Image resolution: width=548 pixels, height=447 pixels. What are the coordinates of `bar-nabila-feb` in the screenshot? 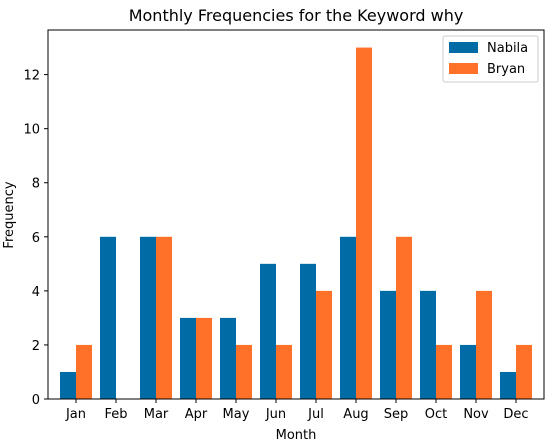 It's located at (108, 317).